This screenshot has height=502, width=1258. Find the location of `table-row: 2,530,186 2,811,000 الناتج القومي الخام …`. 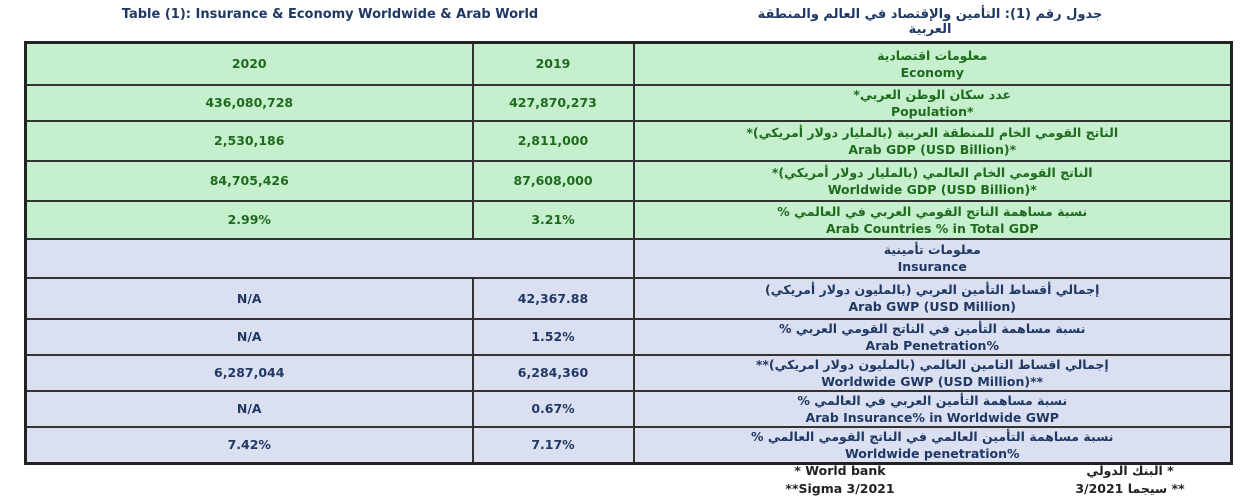

table-row: 2,530,186 2,811,000 الناتج القومي الخام … is located at coordinates (628, 140).